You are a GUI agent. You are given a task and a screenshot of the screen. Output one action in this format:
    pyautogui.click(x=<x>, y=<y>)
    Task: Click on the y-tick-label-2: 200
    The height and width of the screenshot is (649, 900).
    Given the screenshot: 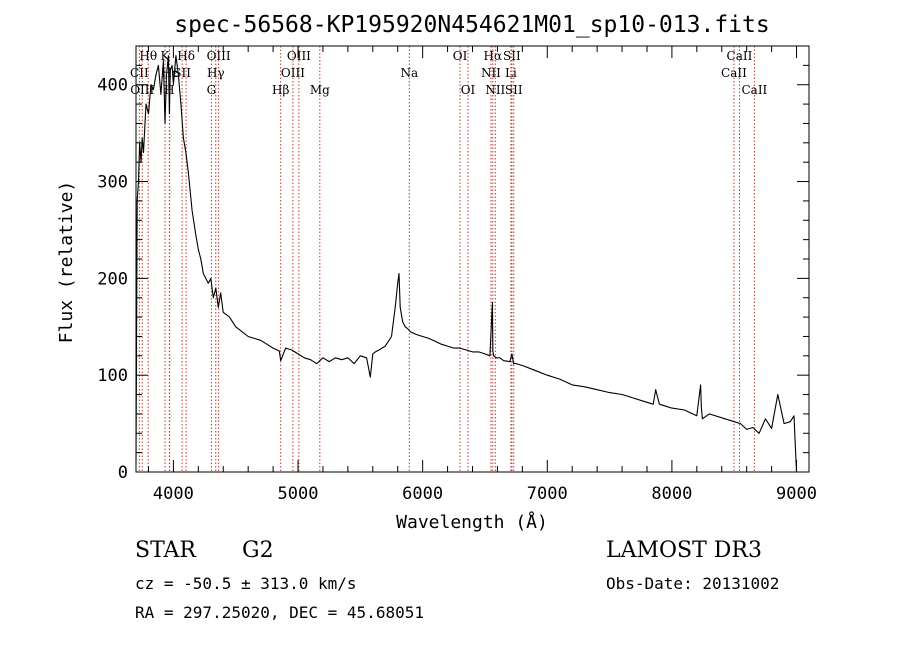 What is the action you would take?
    pyautogui.click(x=112, y=279)
    